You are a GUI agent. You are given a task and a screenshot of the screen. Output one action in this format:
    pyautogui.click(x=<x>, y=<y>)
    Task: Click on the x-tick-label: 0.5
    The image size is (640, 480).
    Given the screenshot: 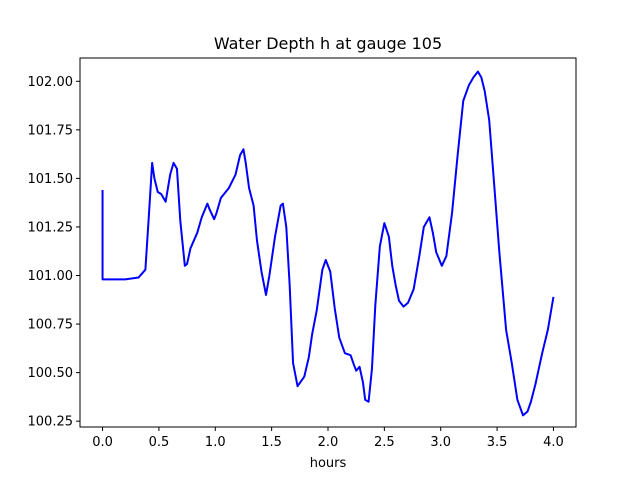 What is the action you would take?
    pyautogui.click(x=159, y=442)
    